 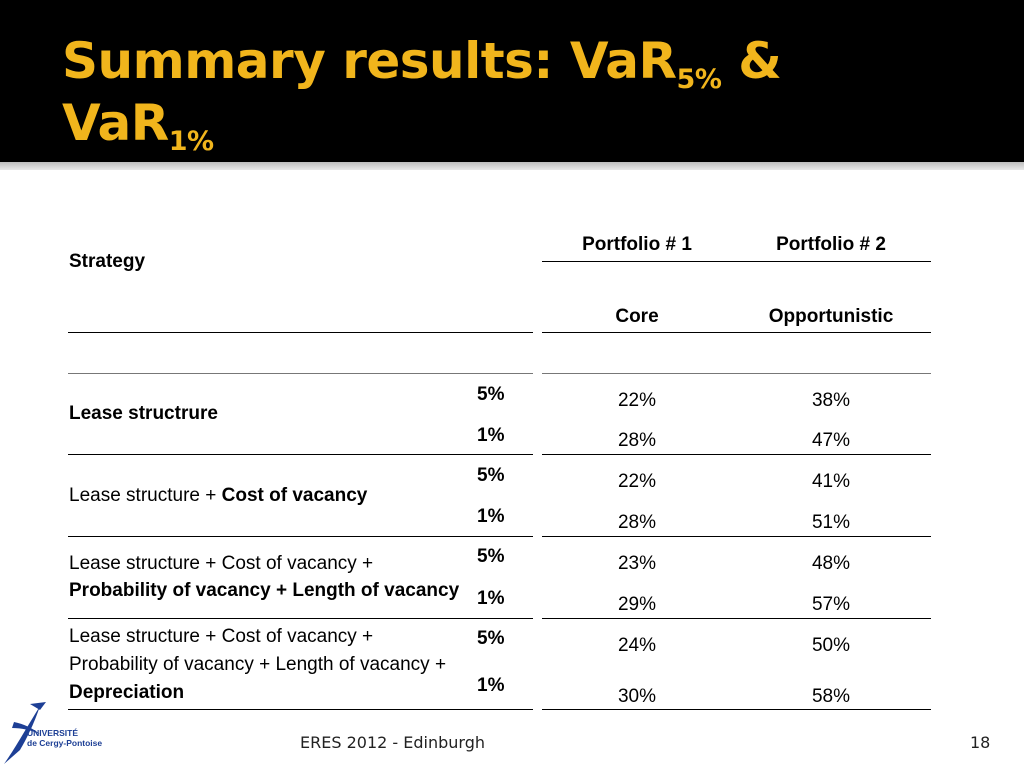 I want to click on portfolio1-header: Portfolio # 1, so click(x=637, y=244).